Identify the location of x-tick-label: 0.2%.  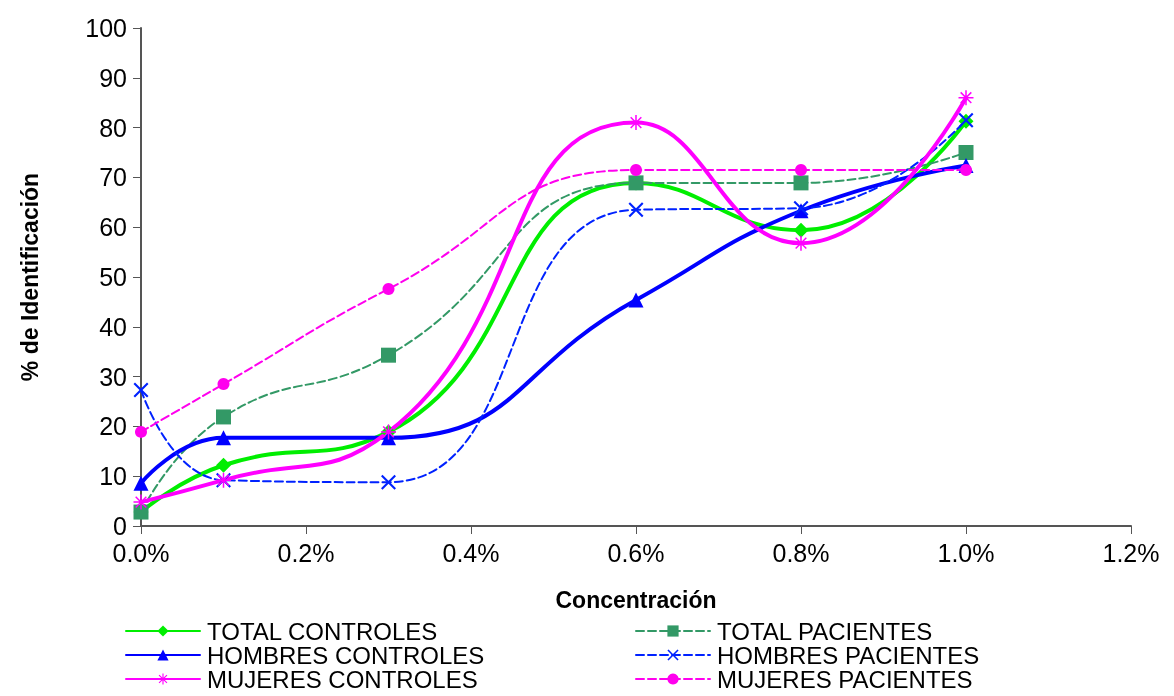
(306, 552).